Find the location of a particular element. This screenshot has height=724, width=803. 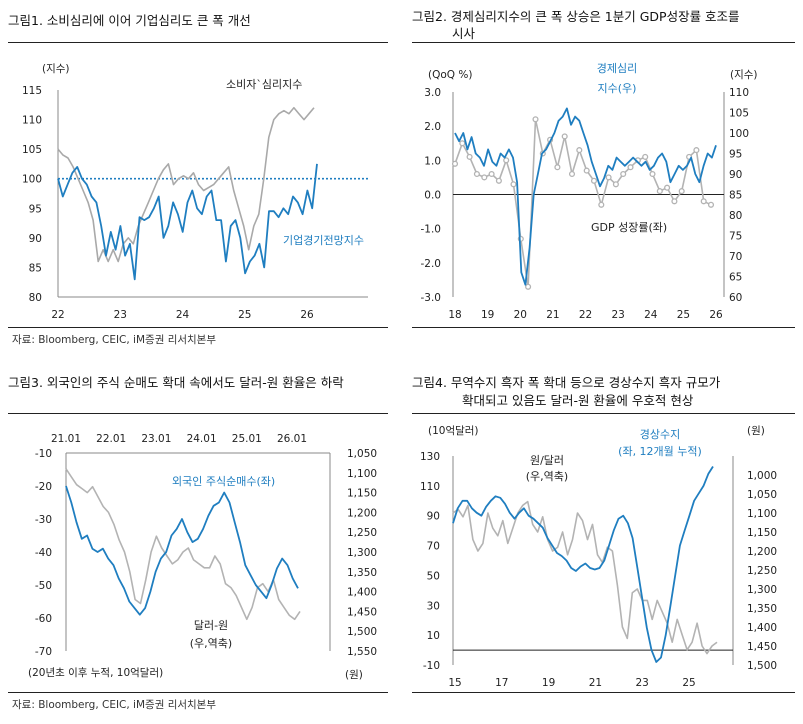

fig1-title-rule is located at coordinates (198, 42).